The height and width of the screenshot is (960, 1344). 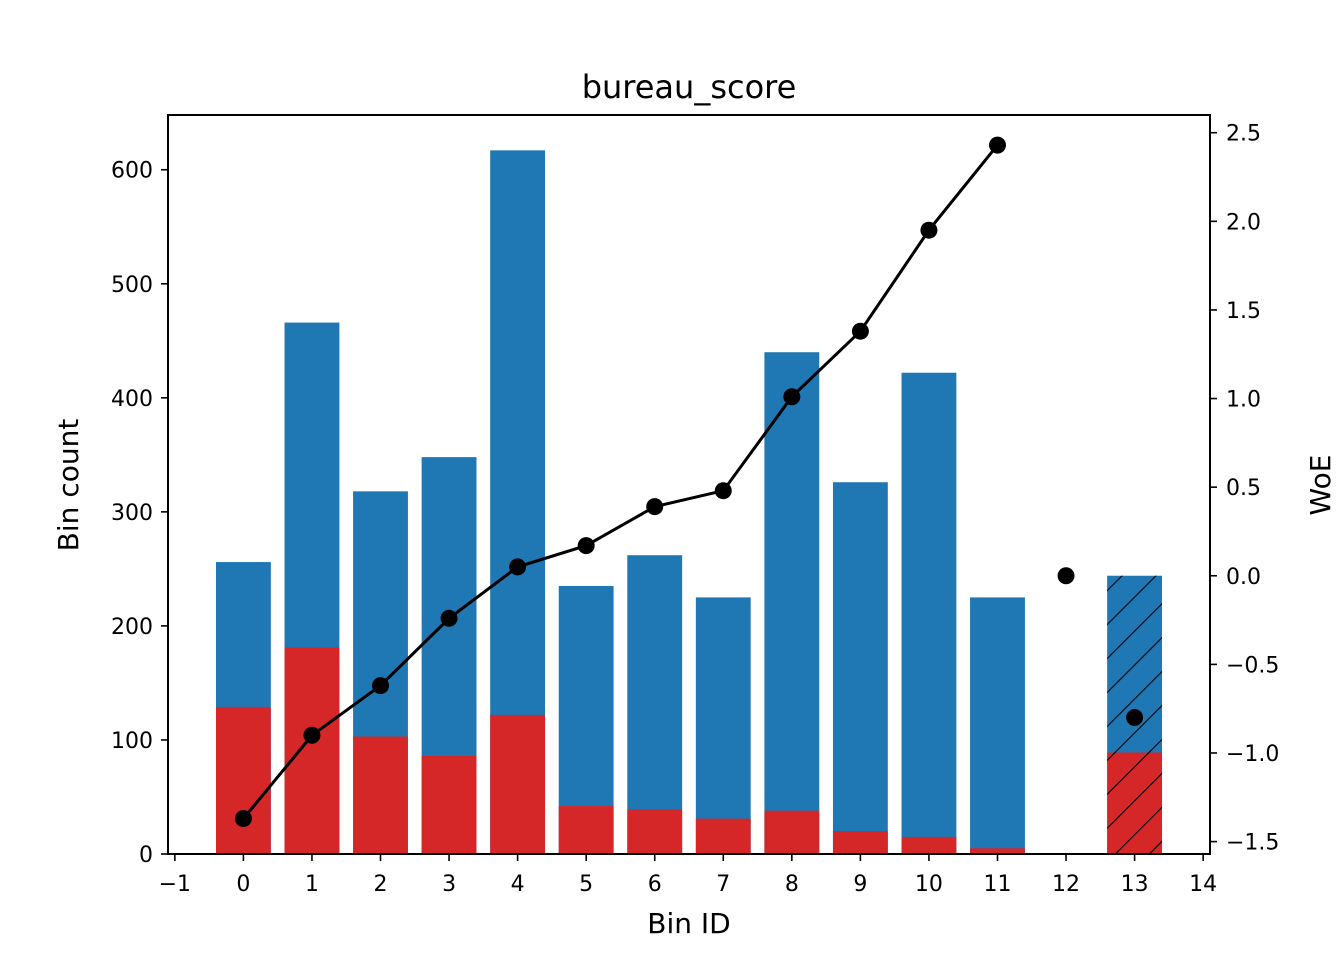 What do you see at coordinates (1243, 222) in the screenshot?
I see `y2-tick-label: 2.0` at bounding box center [1243, 222].